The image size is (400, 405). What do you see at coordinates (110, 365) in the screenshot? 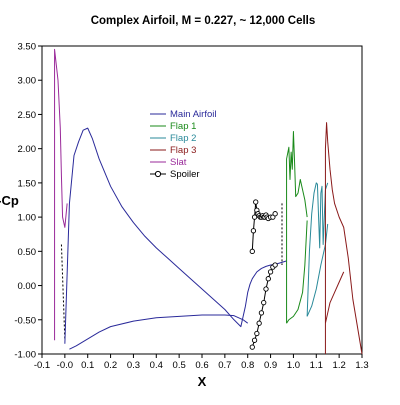
I see `x-tick-label: 0.2` at bounding box center [110, 365].